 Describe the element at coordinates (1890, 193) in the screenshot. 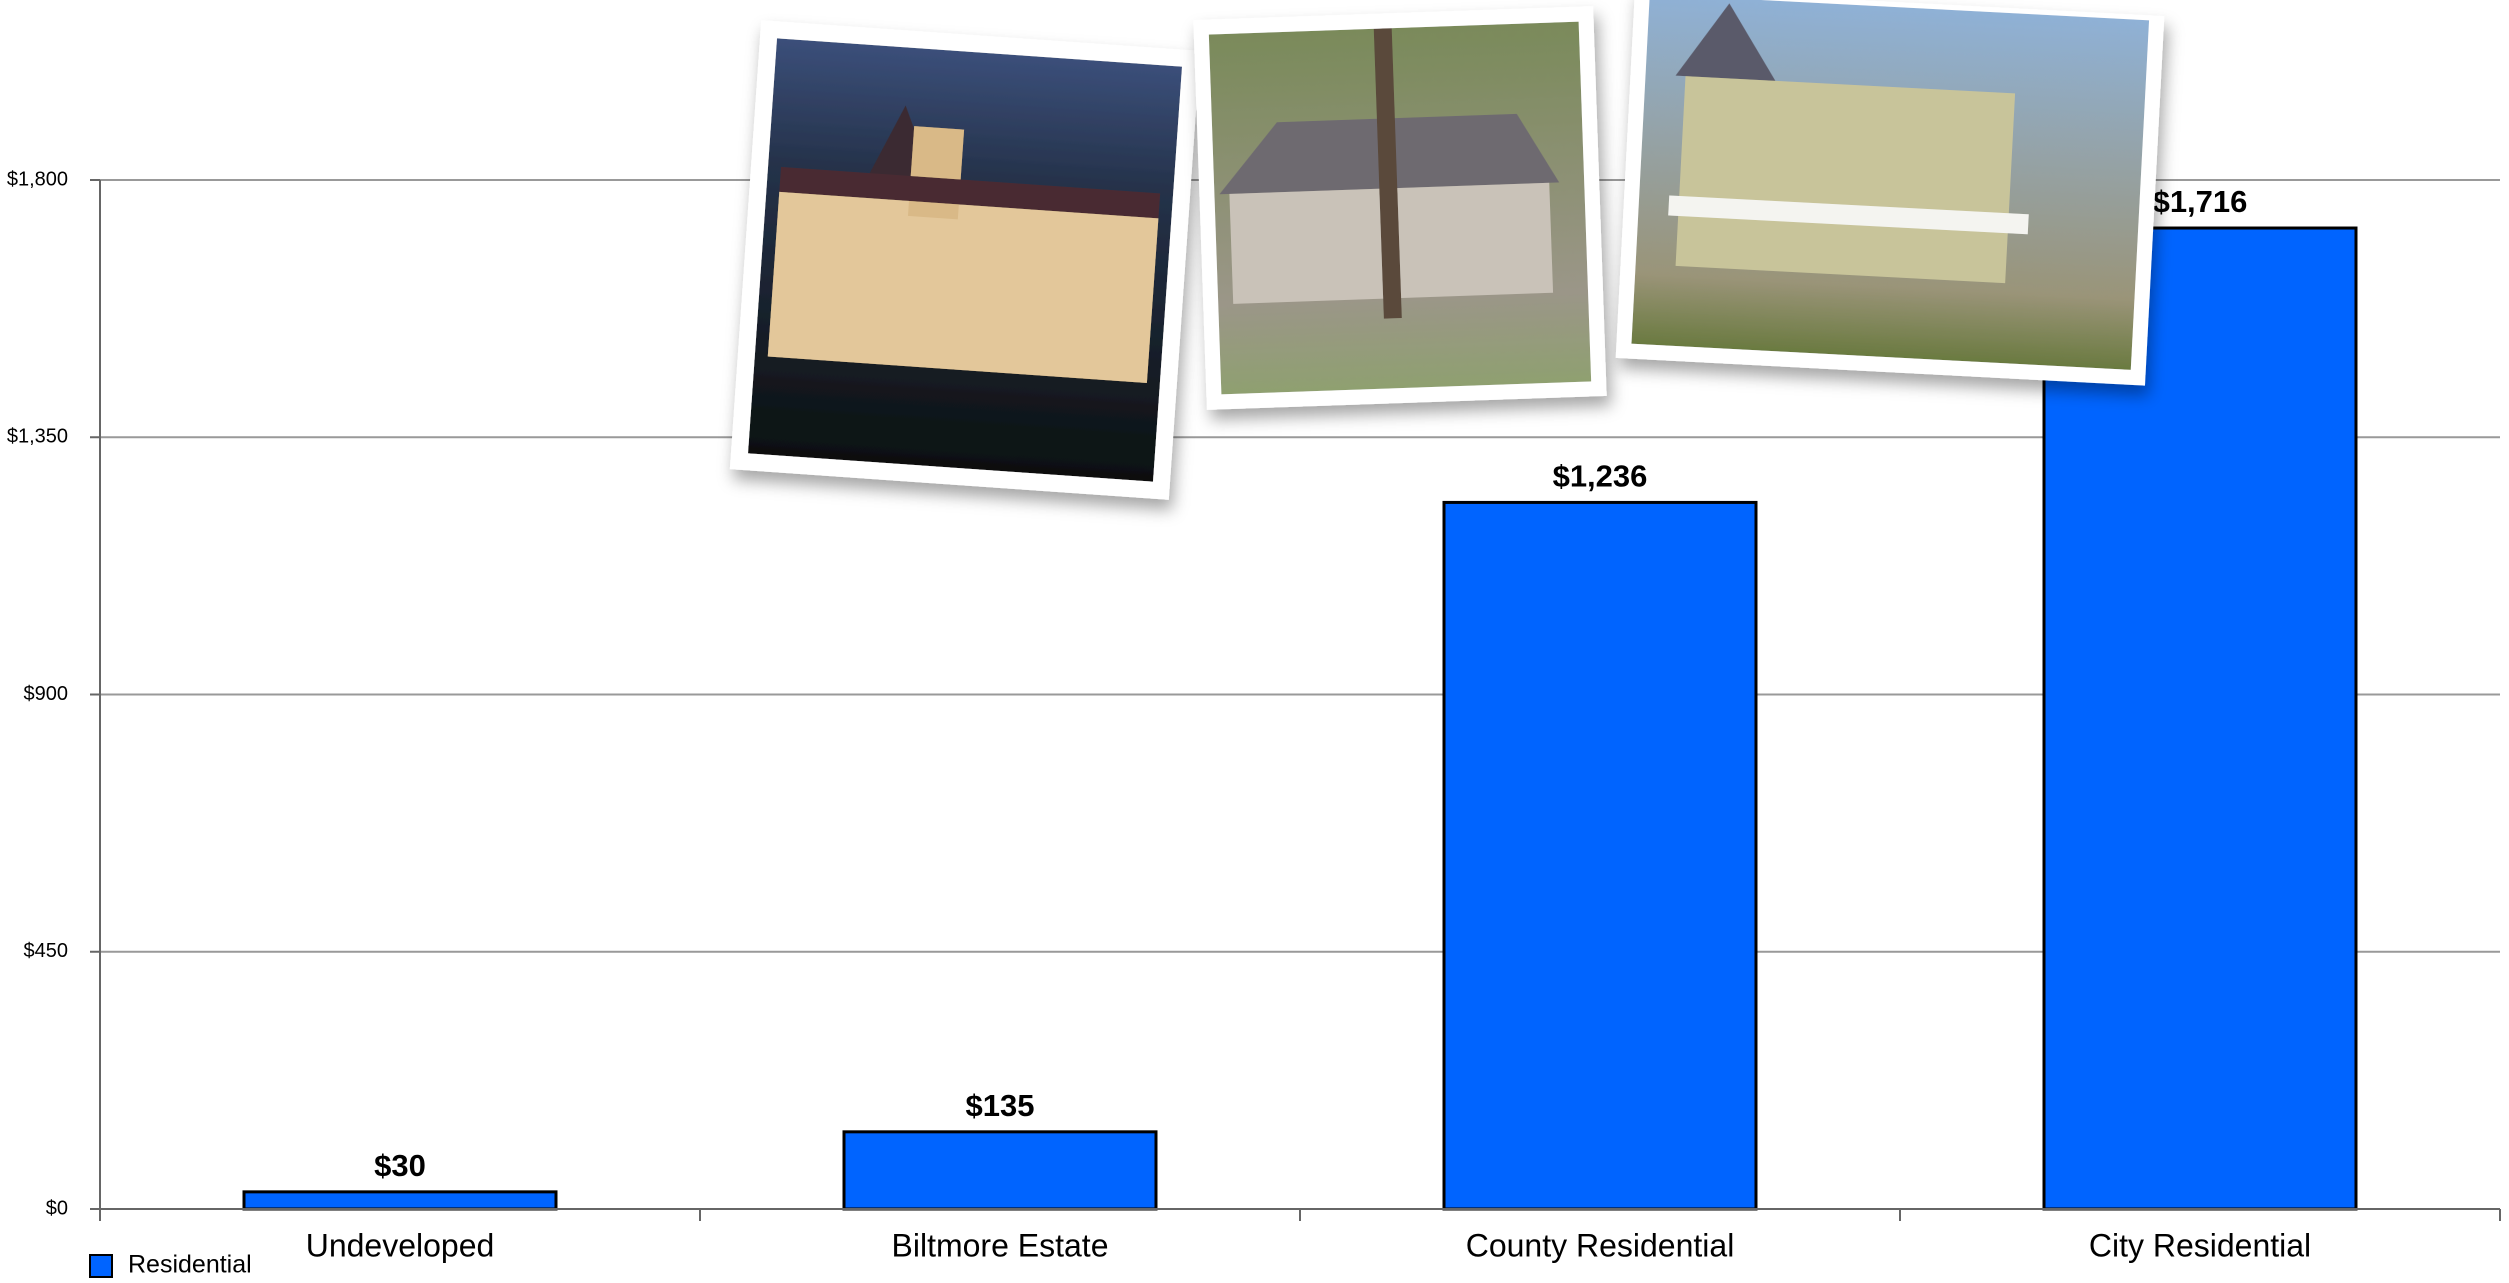

I see `photo-city-house` at that location.